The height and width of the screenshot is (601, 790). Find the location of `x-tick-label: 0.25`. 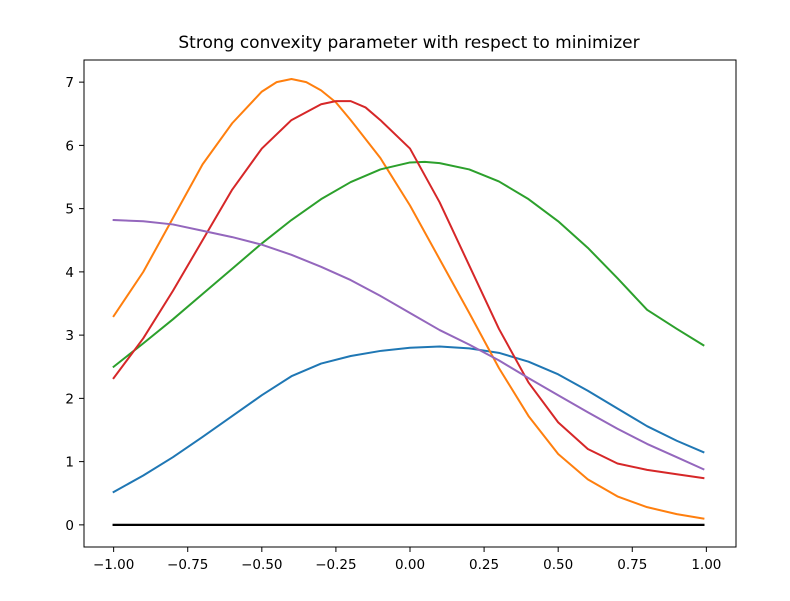

x-tick-label: 0.25 is located at coordinates (484, 565).